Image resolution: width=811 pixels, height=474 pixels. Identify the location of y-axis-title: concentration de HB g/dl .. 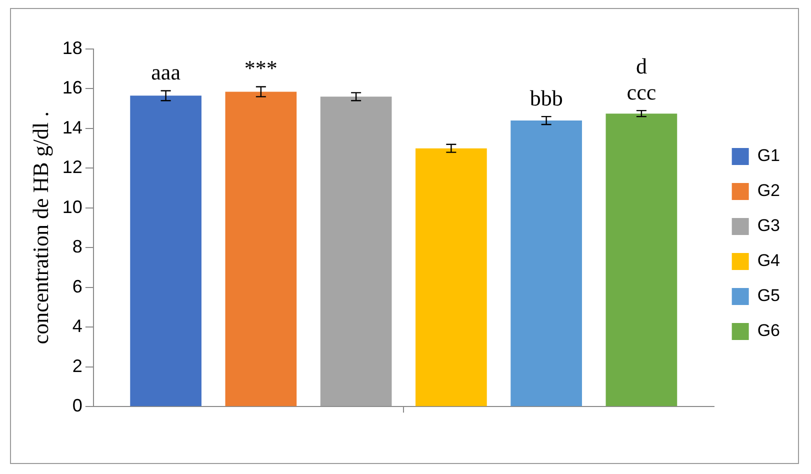
(40, 227).